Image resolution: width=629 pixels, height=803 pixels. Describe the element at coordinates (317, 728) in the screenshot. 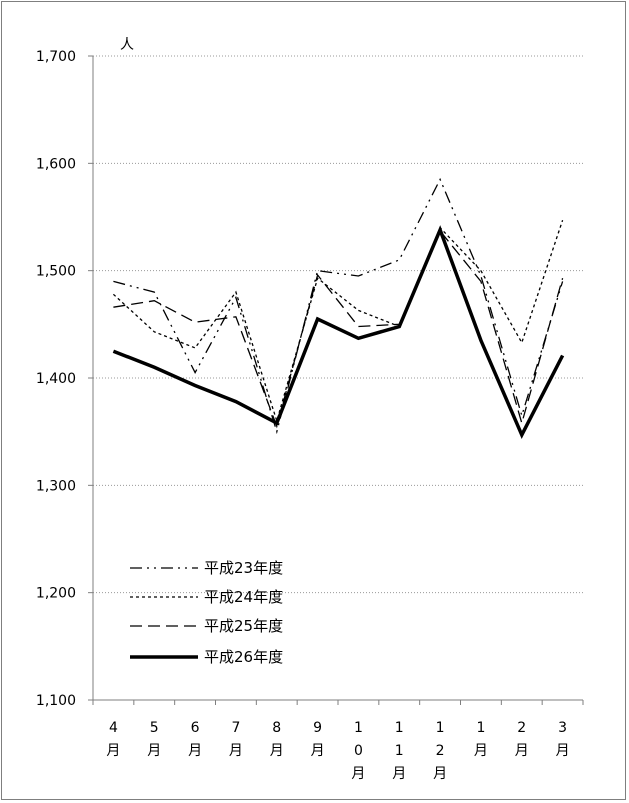

I see `x-tick-label-line: 9` at that location.